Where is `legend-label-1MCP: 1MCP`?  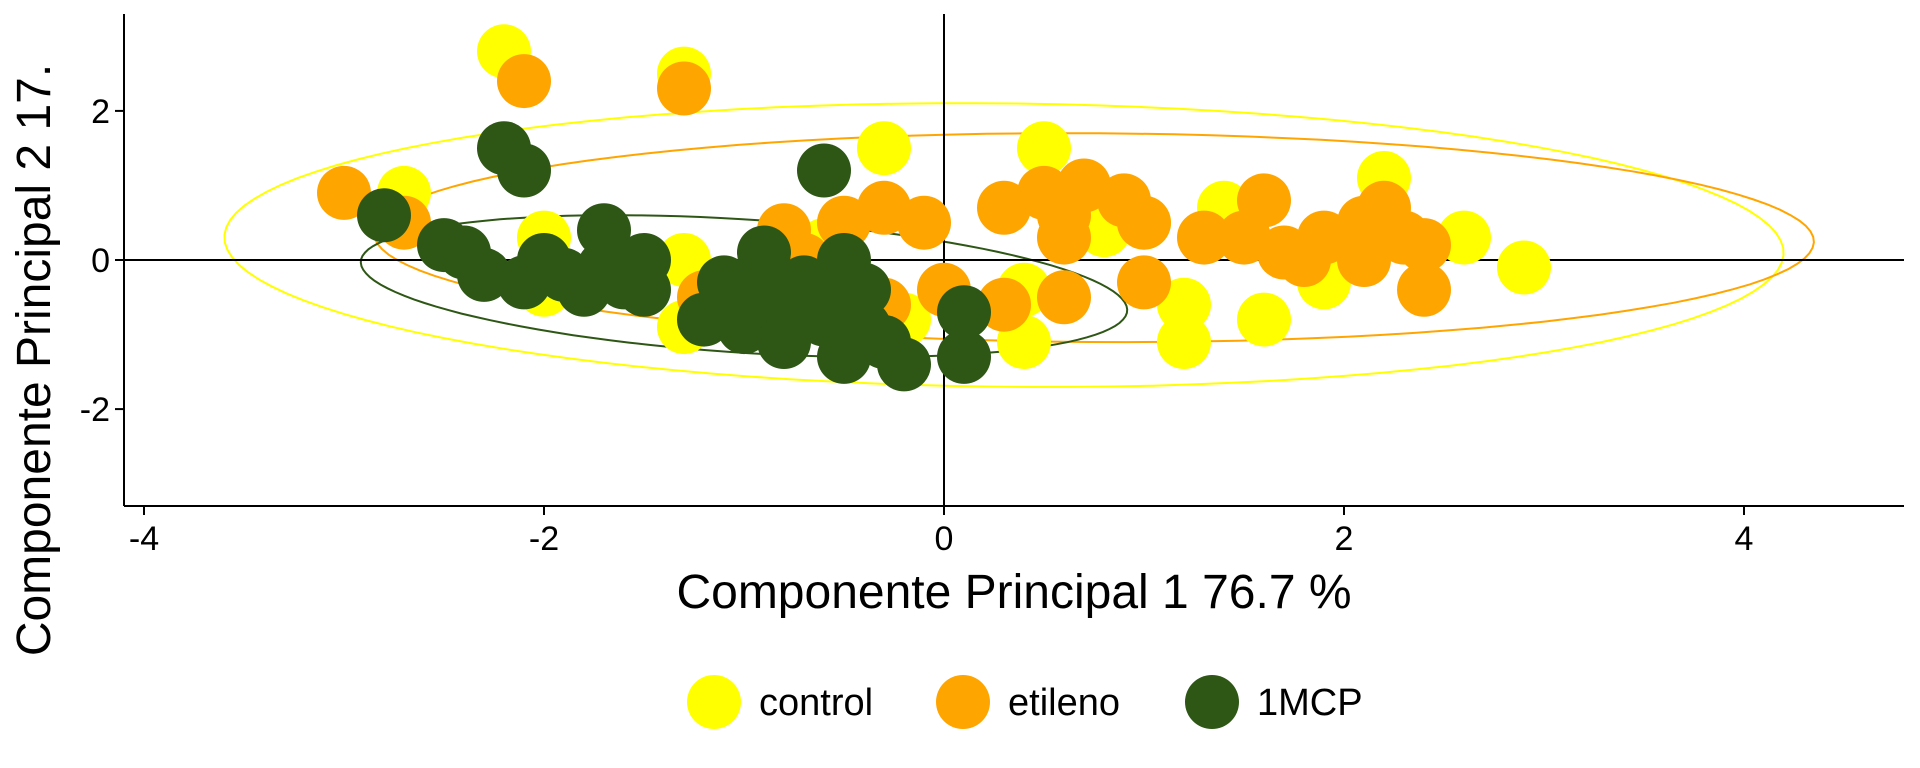
legend-label-1MCP: 1MCP is located at coordinates (1310, 703).